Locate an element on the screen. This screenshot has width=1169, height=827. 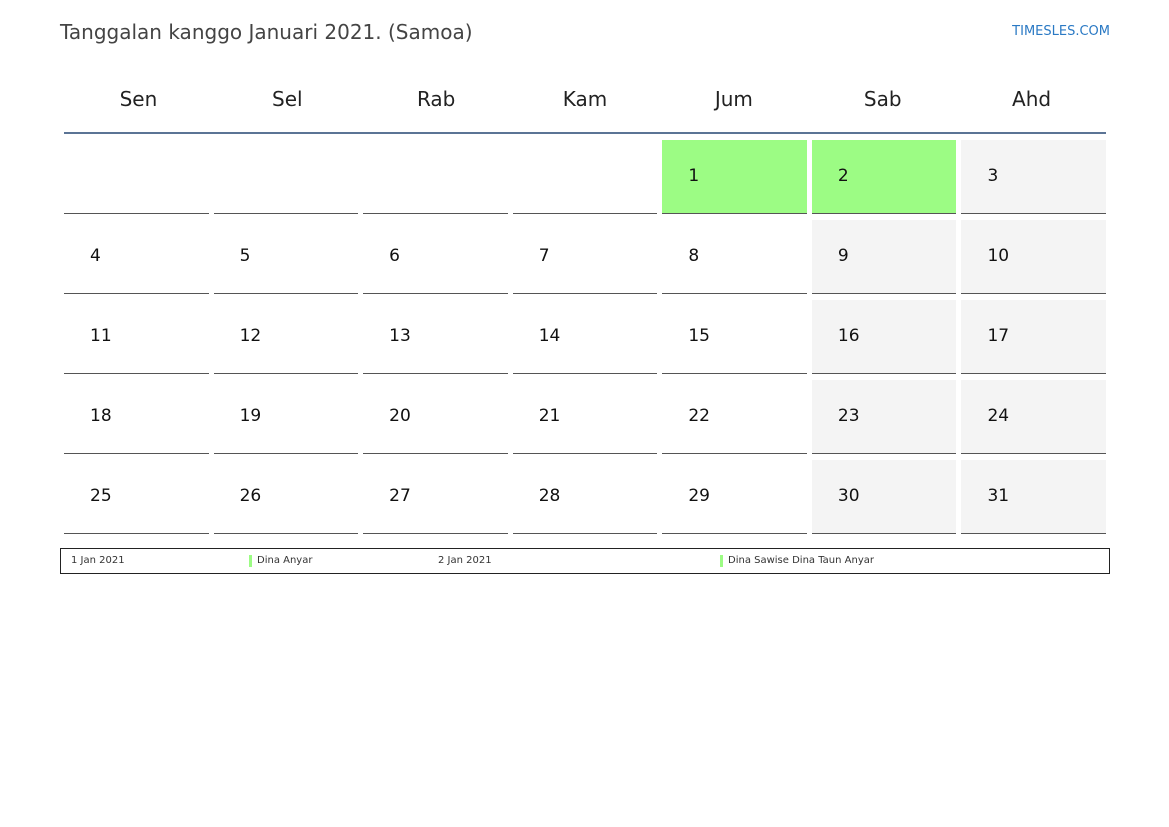
day-number: 24 is located at coordinates (998, 416).